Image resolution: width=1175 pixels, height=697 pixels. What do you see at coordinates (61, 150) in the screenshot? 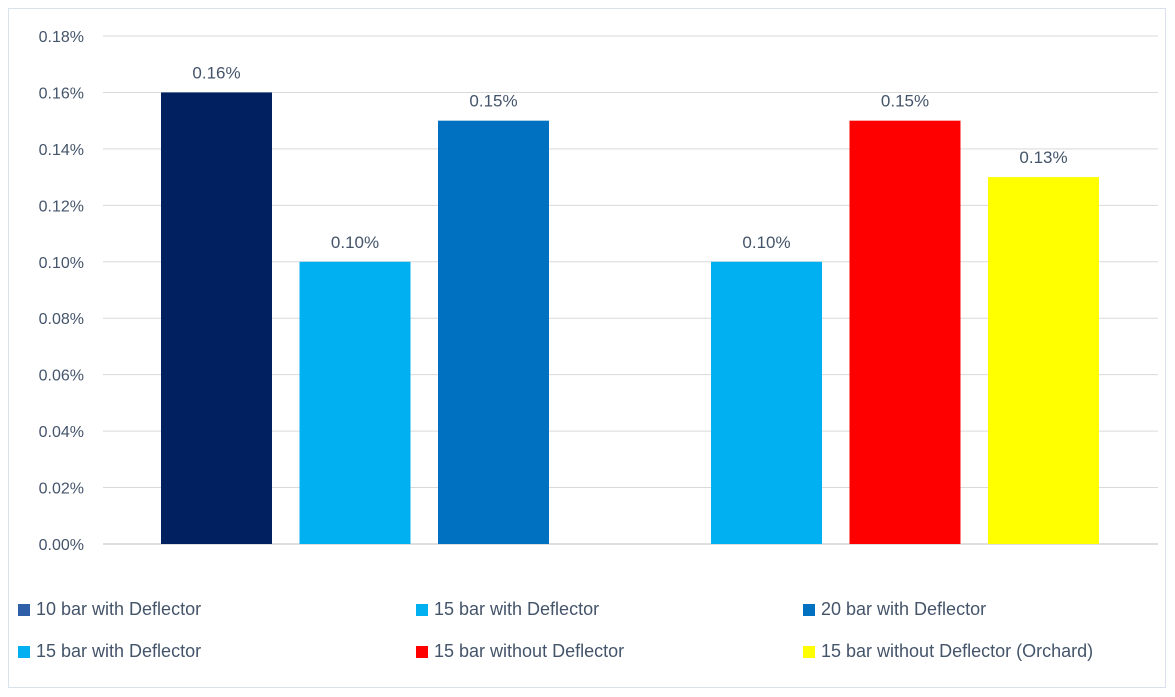
I see `y-tick-label: 0.14%` at bounding box center [61, 150].